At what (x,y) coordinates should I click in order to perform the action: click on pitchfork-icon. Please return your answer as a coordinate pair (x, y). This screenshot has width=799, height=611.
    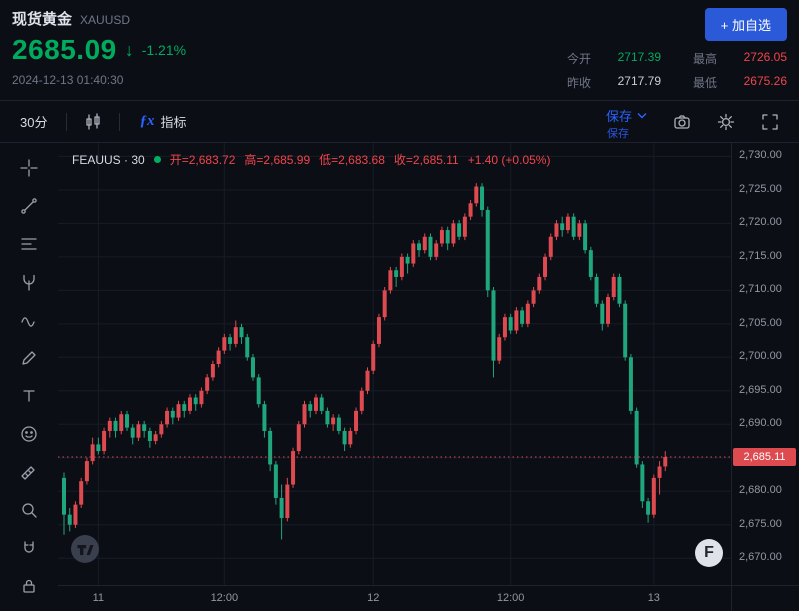
    Looking at the image, I should click on (29, 282).